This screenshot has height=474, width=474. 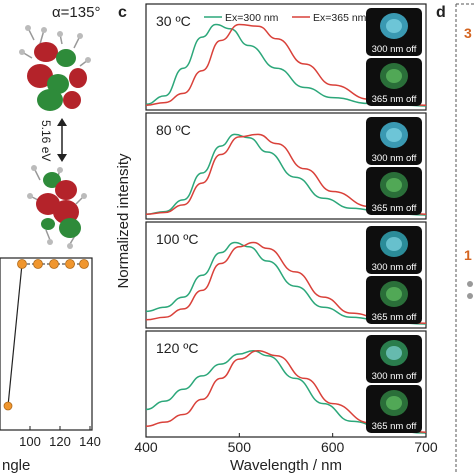 What do you see at coordinates (46, 344) in the screenshot?
I see `mini-plot-frame` at bounding box center [46, 344].